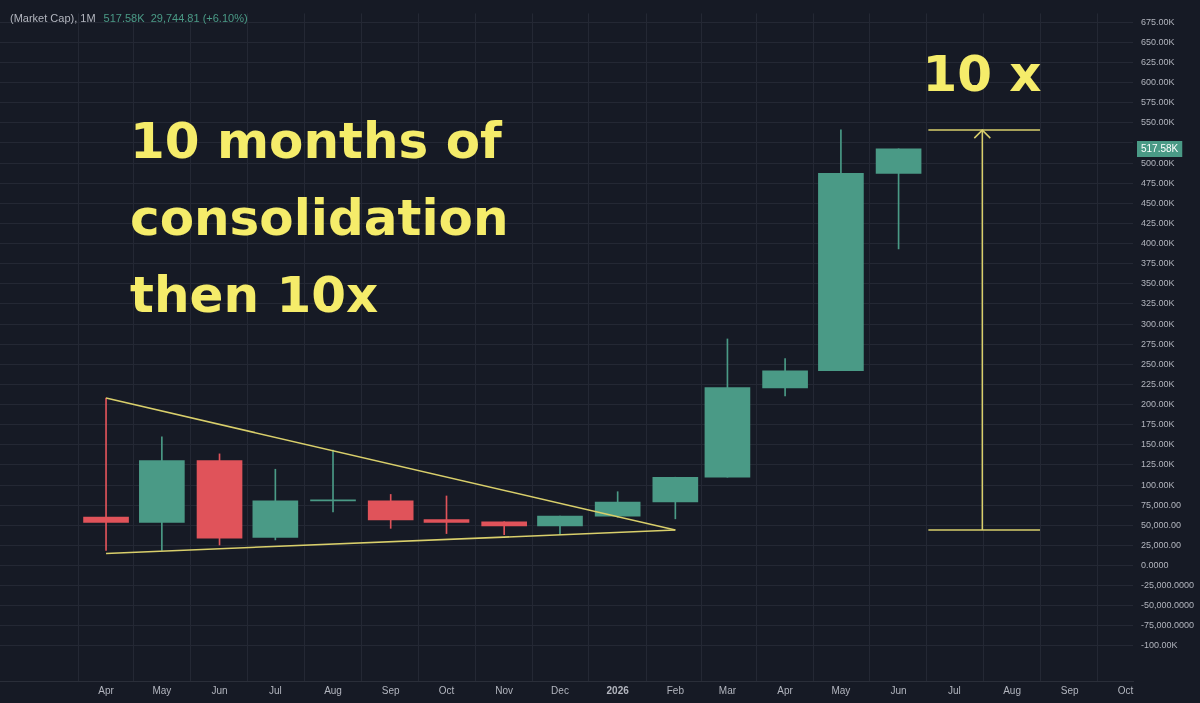 The height and width of the screenshot is (703, 1200). I want to click on y-tick-label: 425.00K, so click(1158, 222).